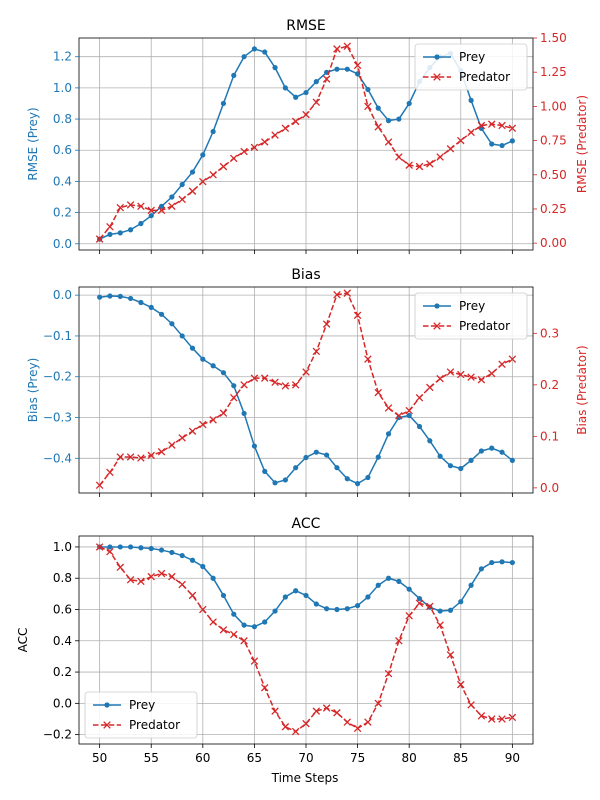 The height and width of the screenshot is (800, 600). Describe the element at coordinates (305, 275) in the screenshot. I see `chart-title: Bias` at that location.